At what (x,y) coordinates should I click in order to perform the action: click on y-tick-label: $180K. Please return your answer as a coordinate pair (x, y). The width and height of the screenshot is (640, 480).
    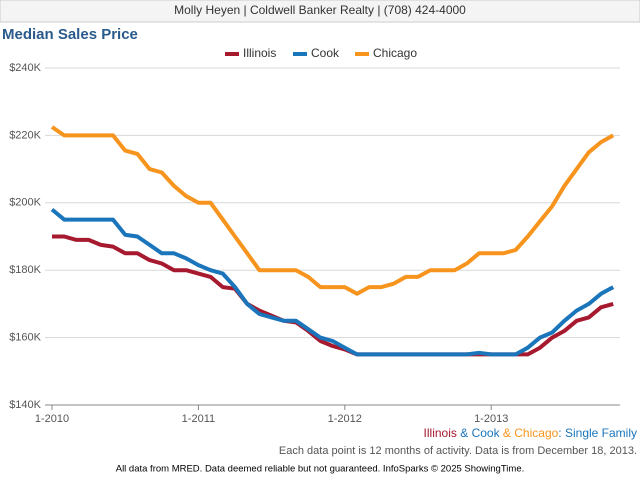
    Looking at the image, I should click on (25, 270).